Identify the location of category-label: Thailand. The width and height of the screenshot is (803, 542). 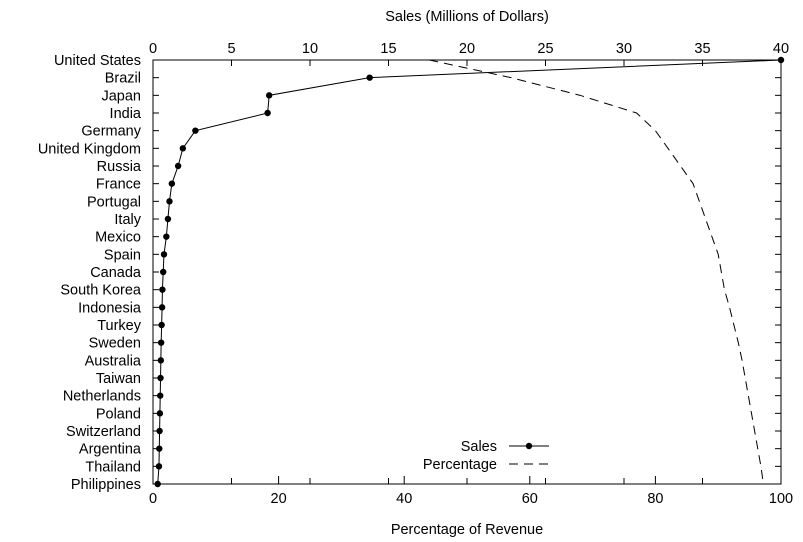
(113, 467).